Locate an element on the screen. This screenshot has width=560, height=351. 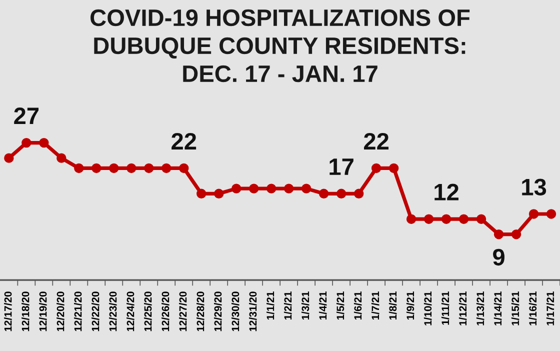
chart-title: COVID-19 HOSPITALIZATIONS OF DUBUQUE COUNTY RESIDENTS: DEC. 17 - JAN. 17 is located at coordinates (280, 45).